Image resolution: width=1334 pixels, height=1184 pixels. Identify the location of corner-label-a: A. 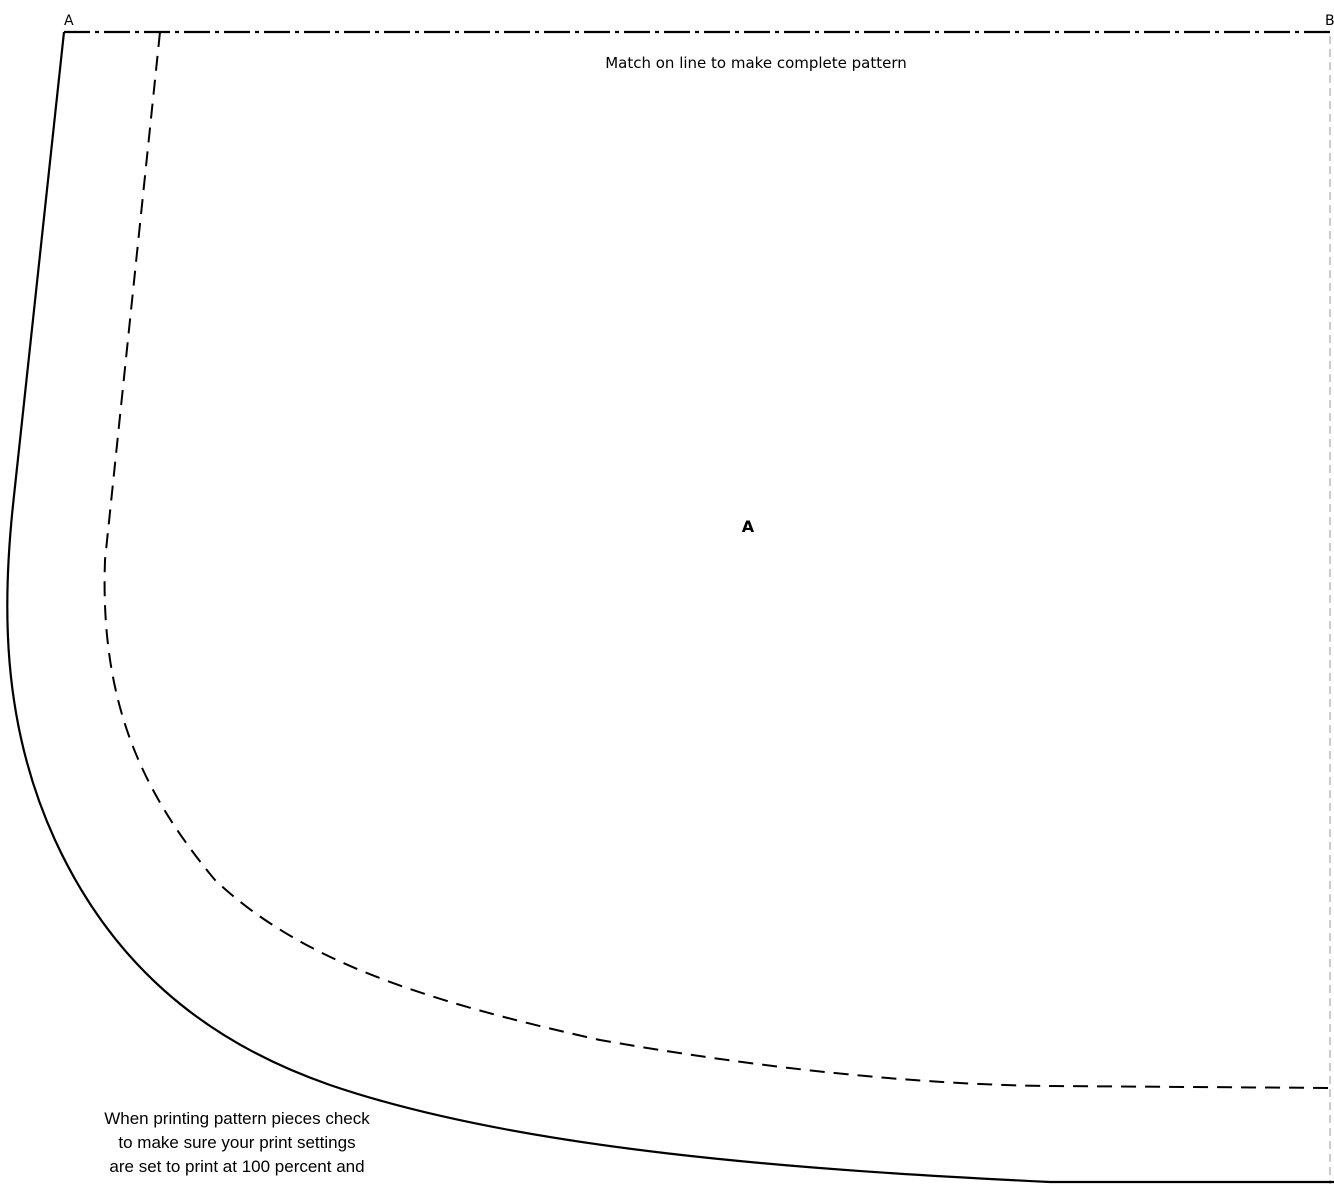
(69, 21).